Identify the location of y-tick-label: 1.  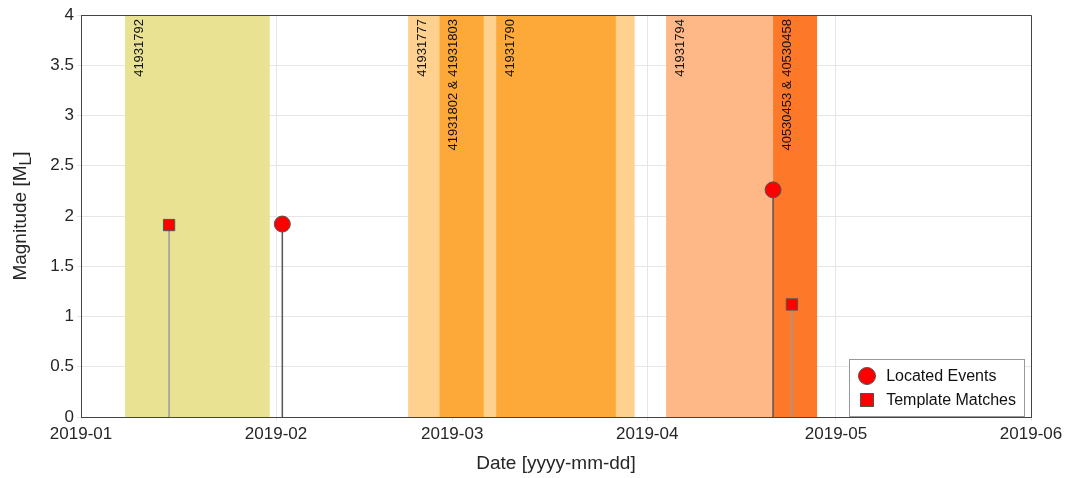
(69, 316).